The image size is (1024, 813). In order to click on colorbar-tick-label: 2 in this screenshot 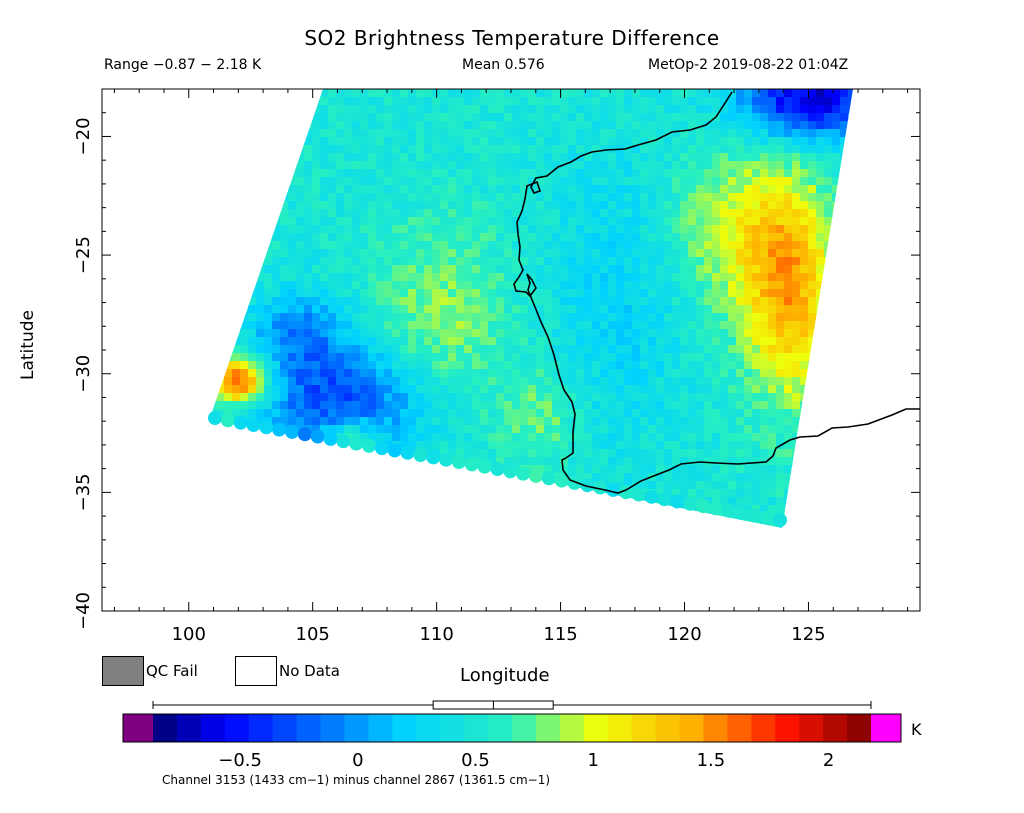, I will do `click(828, 760)`.